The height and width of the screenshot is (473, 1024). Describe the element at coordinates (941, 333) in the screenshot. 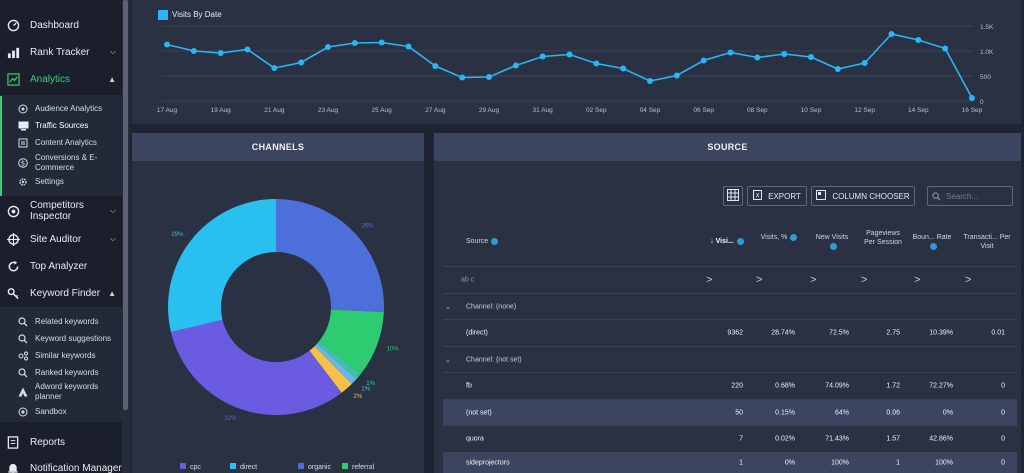

I see `cell-bounce: 10.39%` at that location.